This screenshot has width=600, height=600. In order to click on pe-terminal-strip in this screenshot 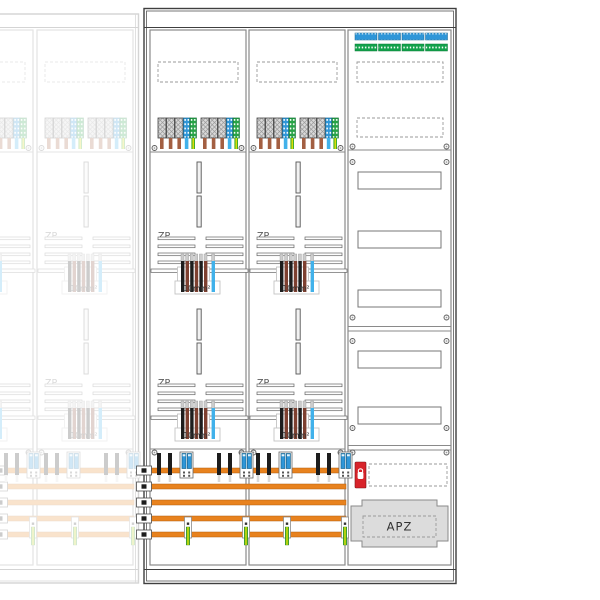, I will do `click(401, 47)`.